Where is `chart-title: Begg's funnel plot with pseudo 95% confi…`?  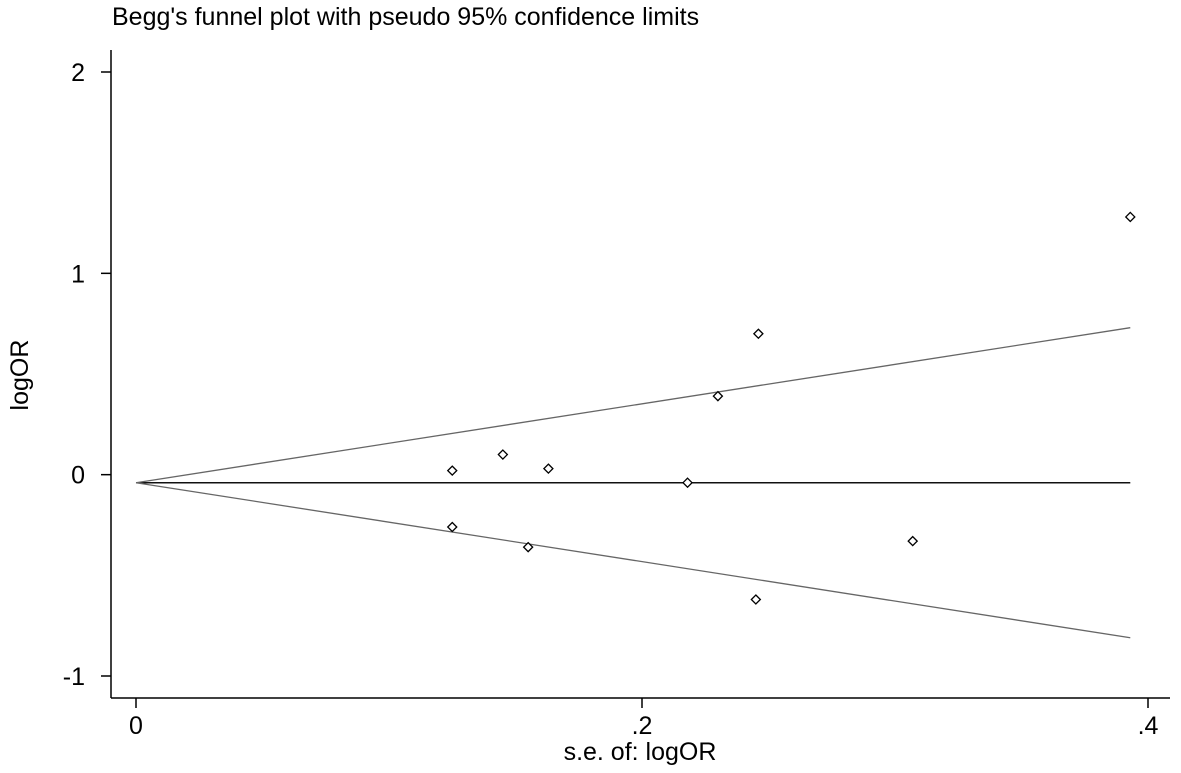
chart-title: Begg's funnel plot with pseudo 95% confi… is located at coordinates (406, 17).